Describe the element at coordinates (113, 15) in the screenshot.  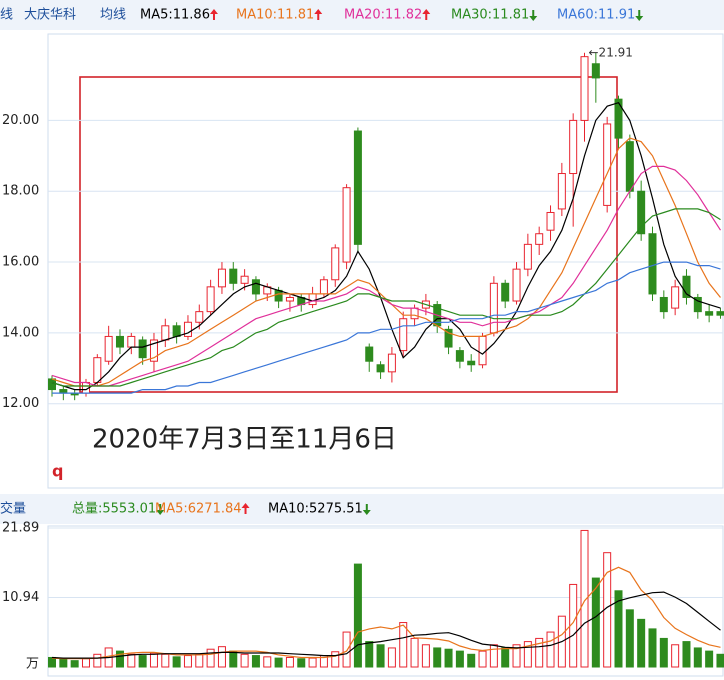
I see `ma-menu: 均线` at that location.